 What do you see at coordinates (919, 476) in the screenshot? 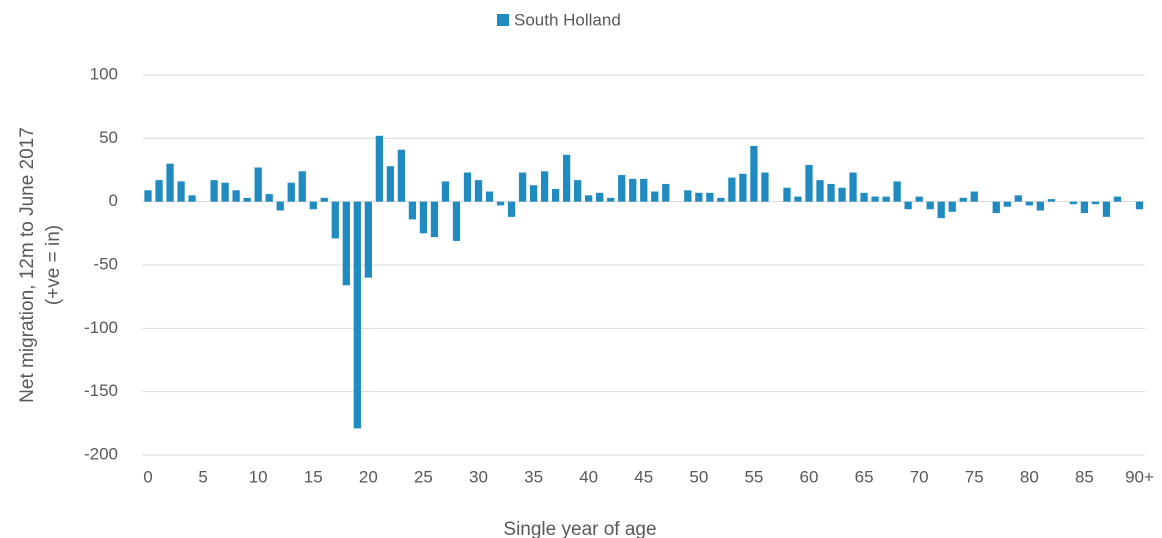
I see `x-tick-label: 70` at bounding box center [919, 476].